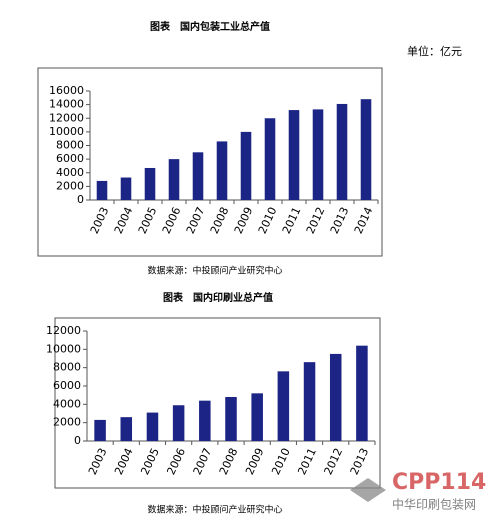  I want to click on y-tick-label: 14000, so click(66, 104).